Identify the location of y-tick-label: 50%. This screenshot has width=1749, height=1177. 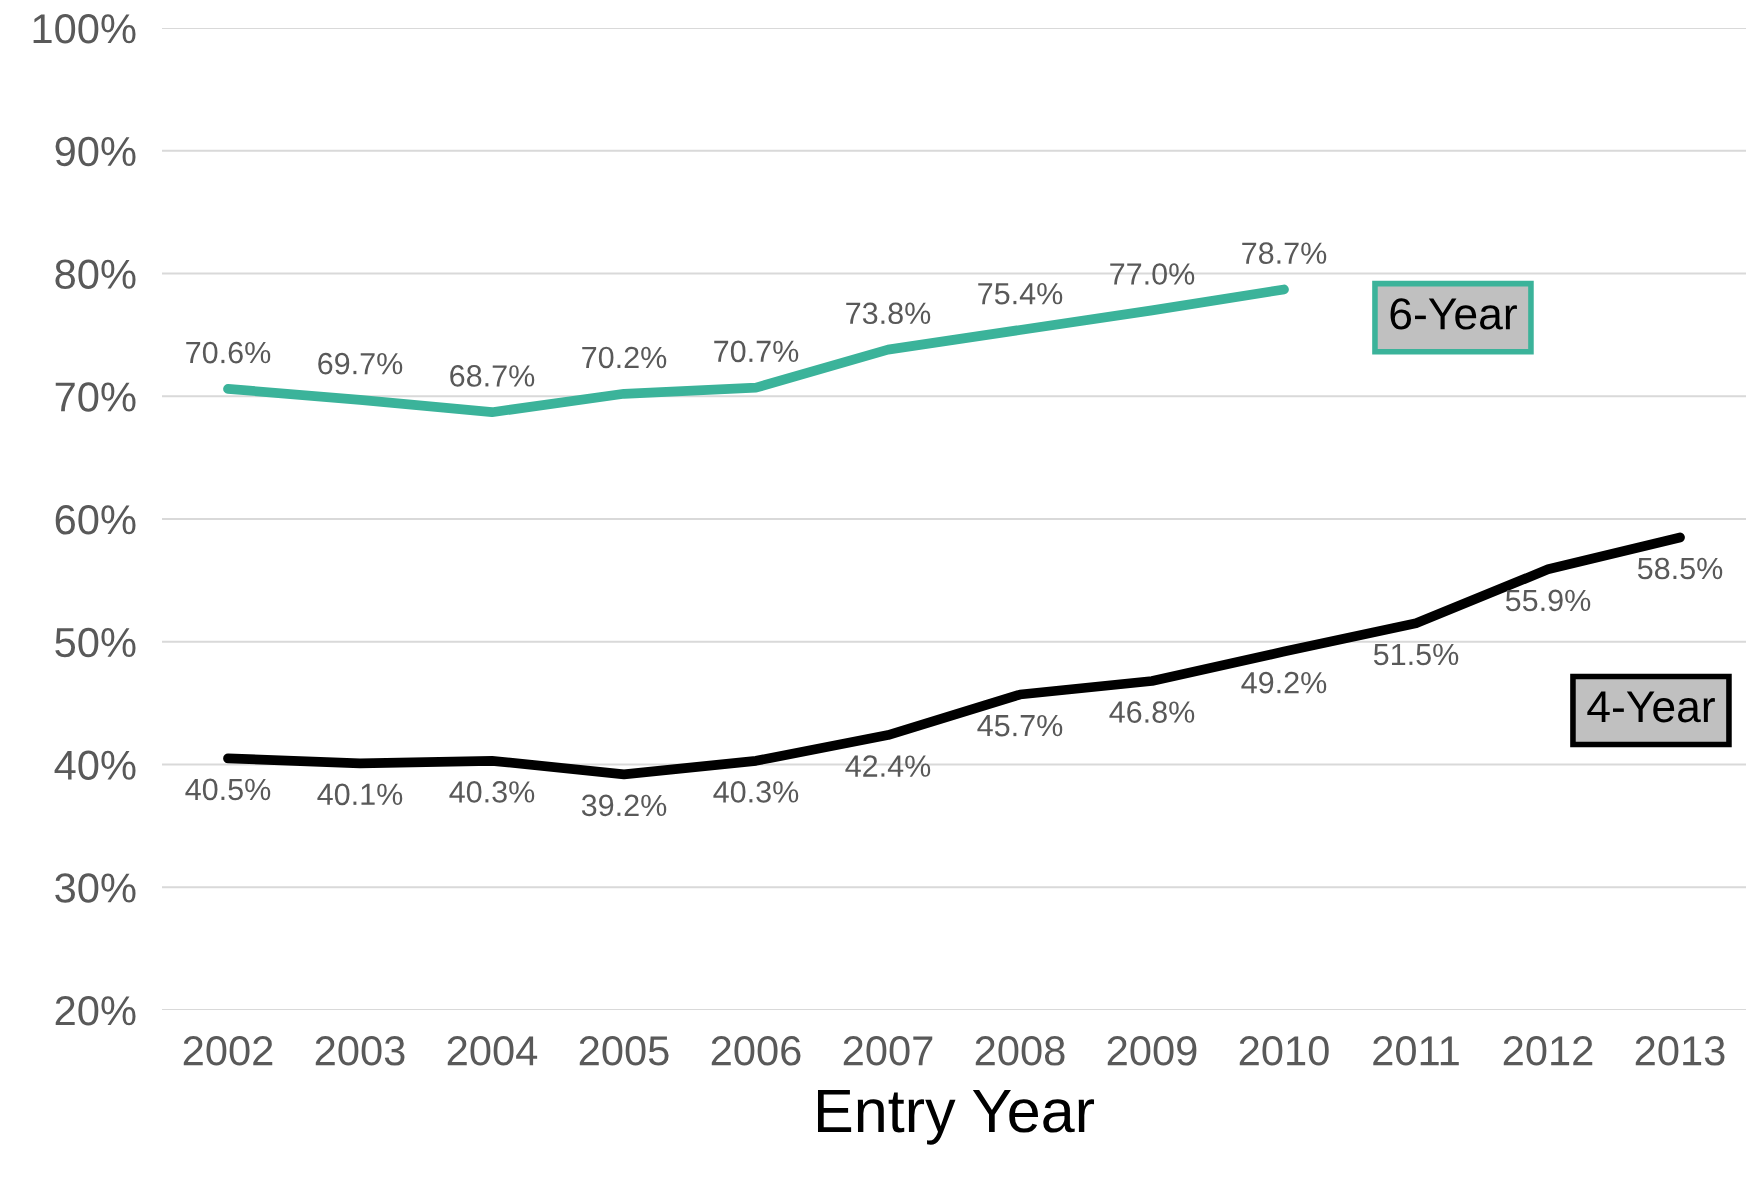
(95, 642).